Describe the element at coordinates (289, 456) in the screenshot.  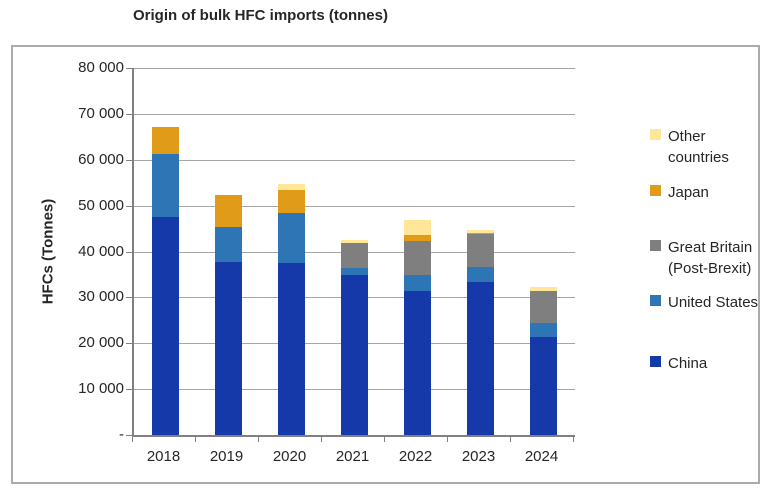
I see `x-axis-category-label: 2020` at that location.